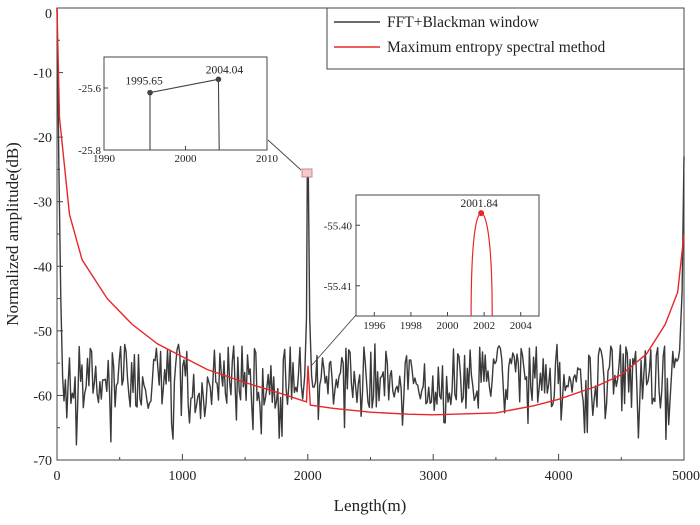  I want to click on inset-fft-line, so click(184, 114).